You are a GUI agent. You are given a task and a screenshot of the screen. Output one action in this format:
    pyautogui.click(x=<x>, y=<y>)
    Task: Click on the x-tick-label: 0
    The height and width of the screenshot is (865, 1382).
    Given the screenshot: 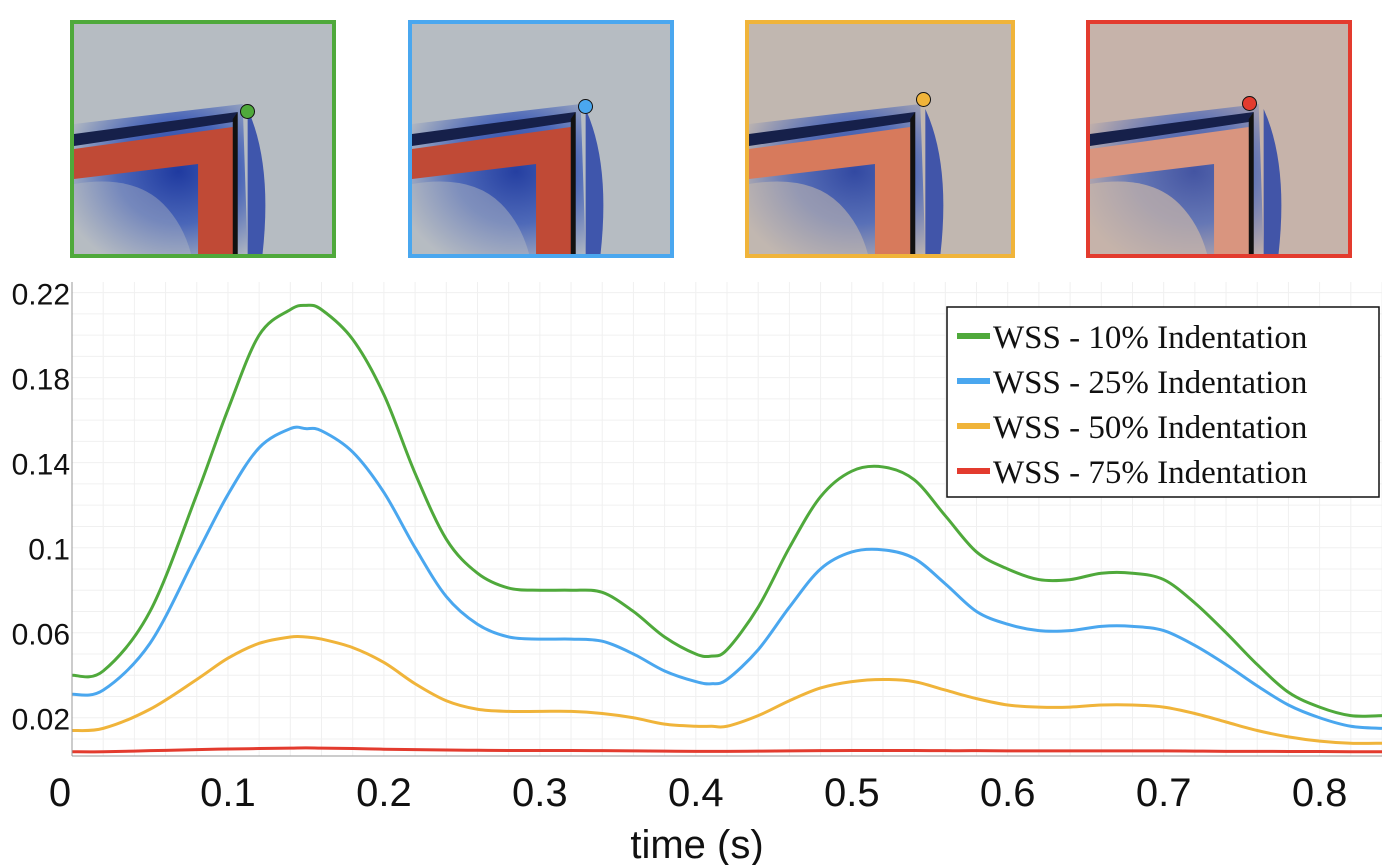 What is the action you would take?
    pyautogui.click(x=60, y=793)
    